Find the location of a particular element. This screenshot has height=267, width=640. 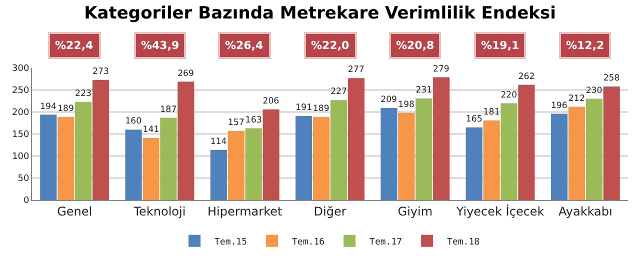

text: %43,9 is located at coordinates (160, 45).